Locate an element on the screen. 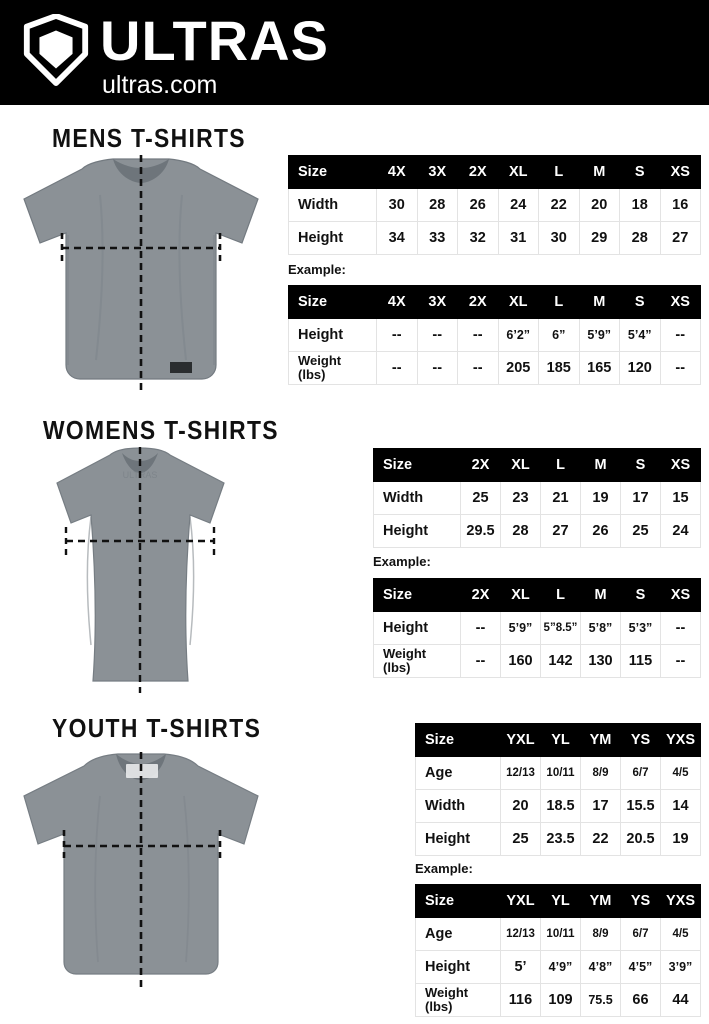 The width and height of the screenshot is (709, 1024). cell: 115 is located at coordinates (640, 661).